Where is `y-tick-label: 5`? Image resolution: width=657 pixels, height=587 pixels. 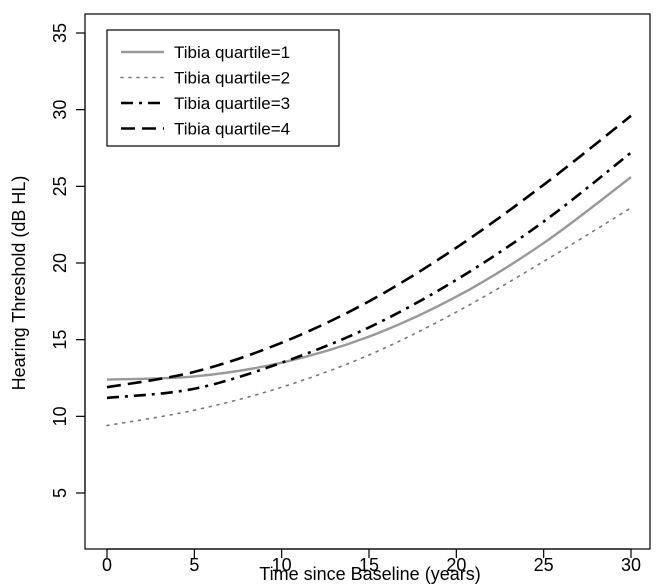
y-tick-label: 5 is located at coordinates (60, 493).